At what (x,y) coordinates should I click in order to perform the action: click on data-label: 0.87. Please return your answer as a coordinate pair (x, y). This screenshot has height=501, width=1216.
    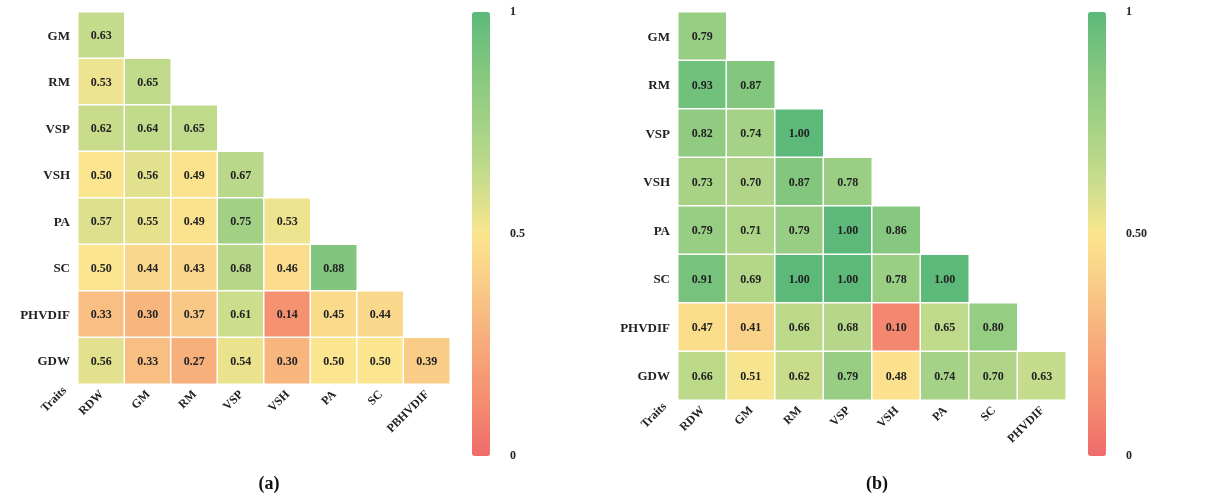
    Looking at the image, I should click on (799, 181).